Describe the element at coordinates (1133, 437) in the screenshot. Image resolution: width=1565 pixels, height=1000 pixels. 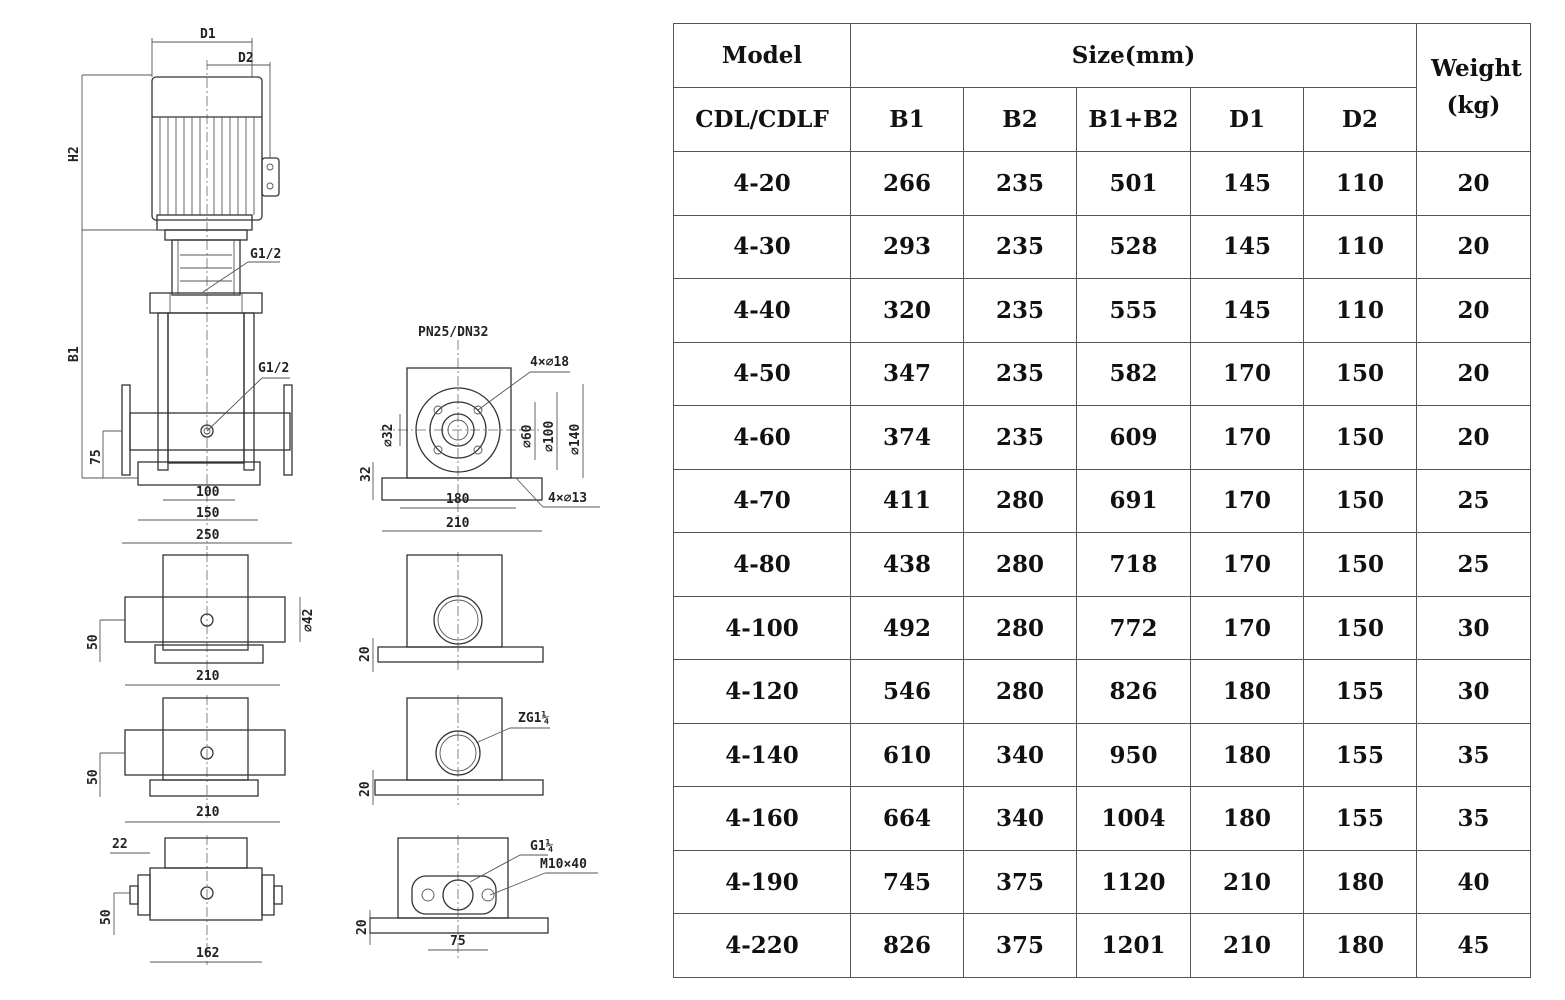
I see `cell-b1-b2: 609` at that location.